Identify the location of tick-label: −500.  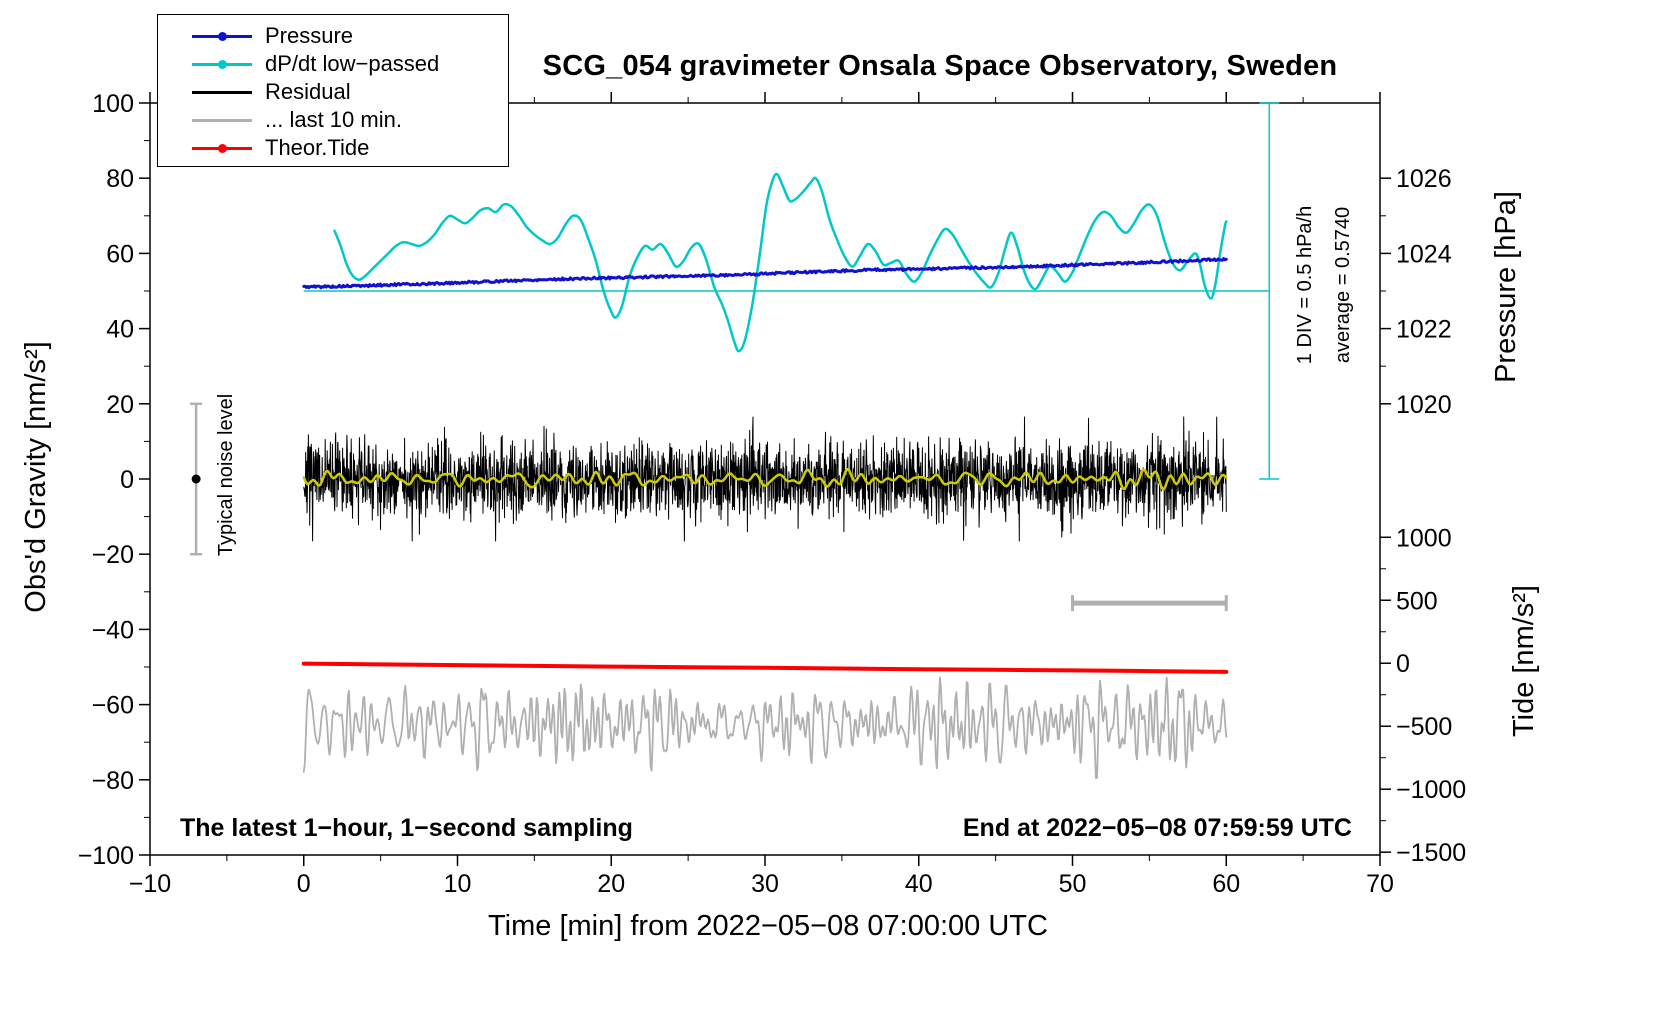
(1424, 727).